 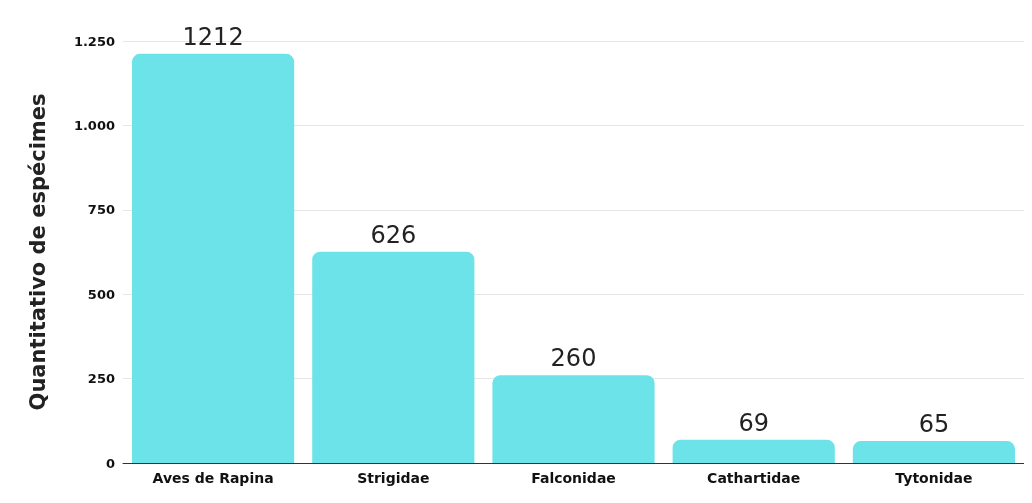 What do you see at coordinates (37, 252) in the screenshot?
I see `y-axis-title: Quantitativo de espécimes` at bounding box center [37, 252].